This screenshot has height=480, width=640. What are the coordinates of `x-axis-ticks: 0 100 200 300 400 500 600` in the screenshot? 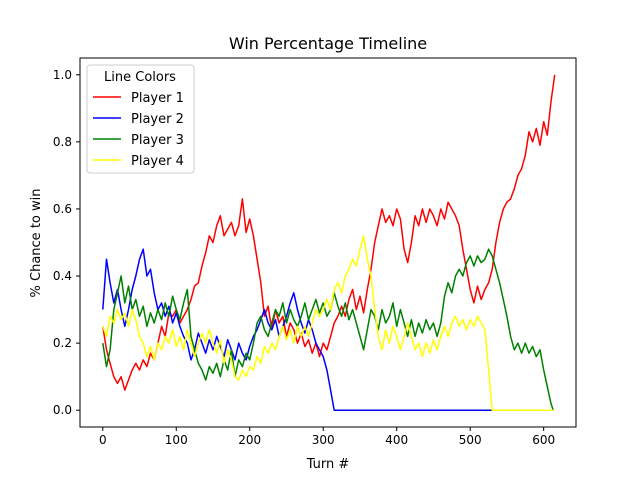 It's located at (327, 437).